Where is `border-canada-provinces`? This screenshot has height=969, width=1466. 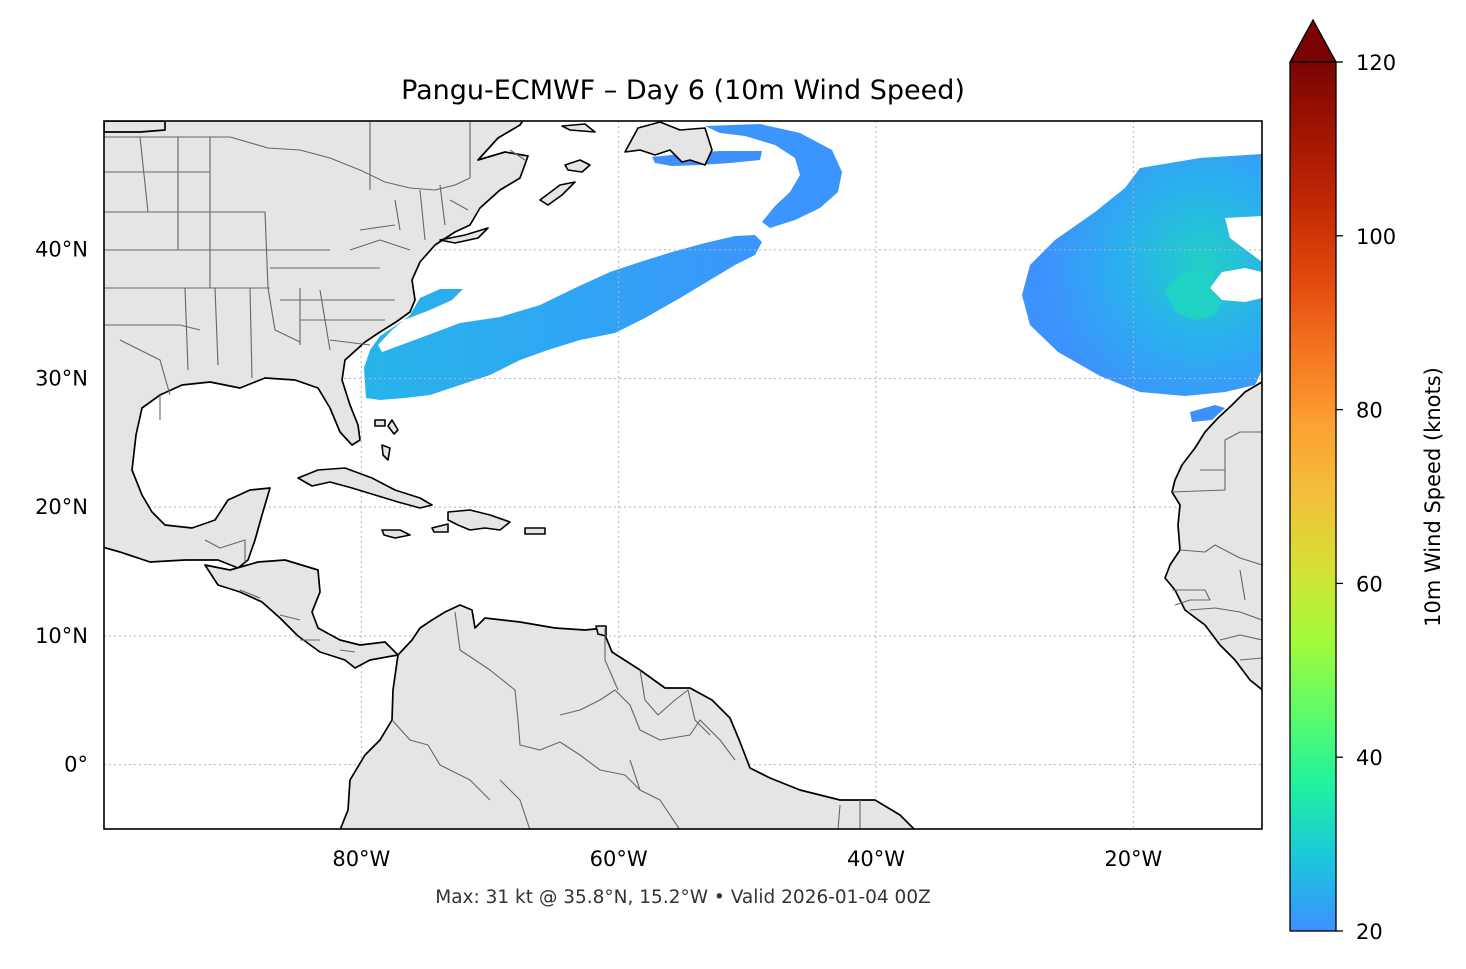
border-canada-provinces is located at coordinates (447, 155).